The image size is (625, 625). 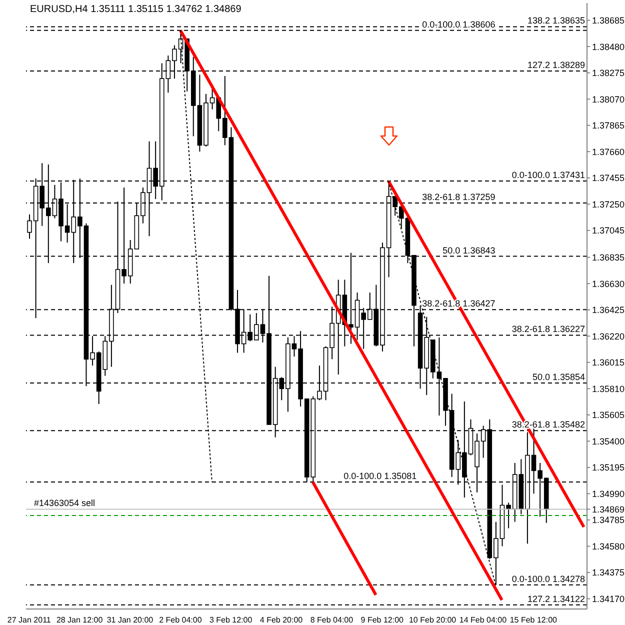 I want to click on y-tick-label: 1.37660, so click(x=608, y=151).